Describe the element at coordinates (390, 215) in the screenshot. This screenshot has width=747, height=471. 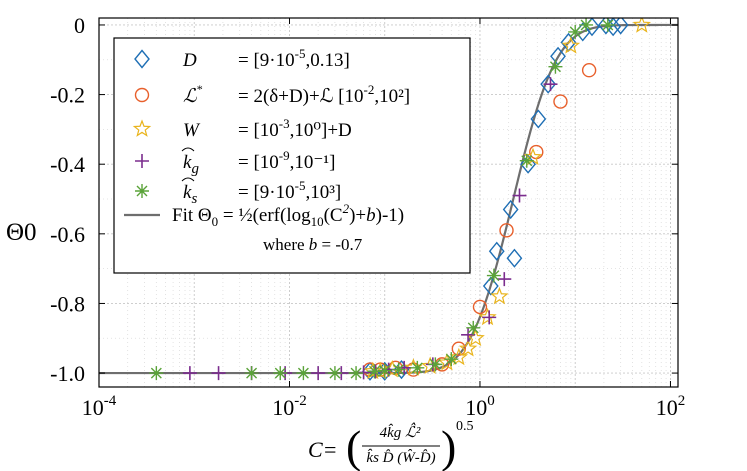
I see `legend-fit-formula-e: )-1)` at that location.